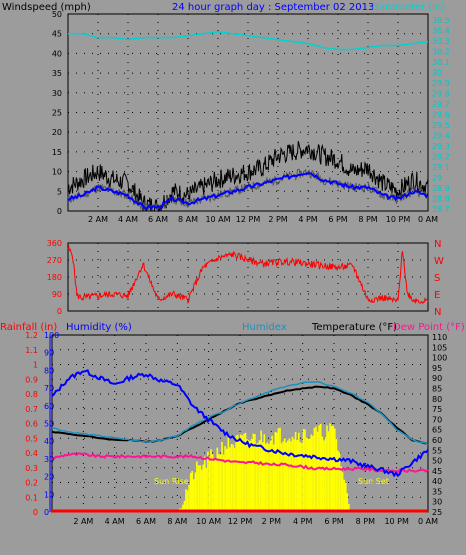 This screenshot has height=555, width=466. What do you see at coordinates (437, 73) in the screenshot?
I see `barometer-y-tick: 30` at bounding box center [437, 73].